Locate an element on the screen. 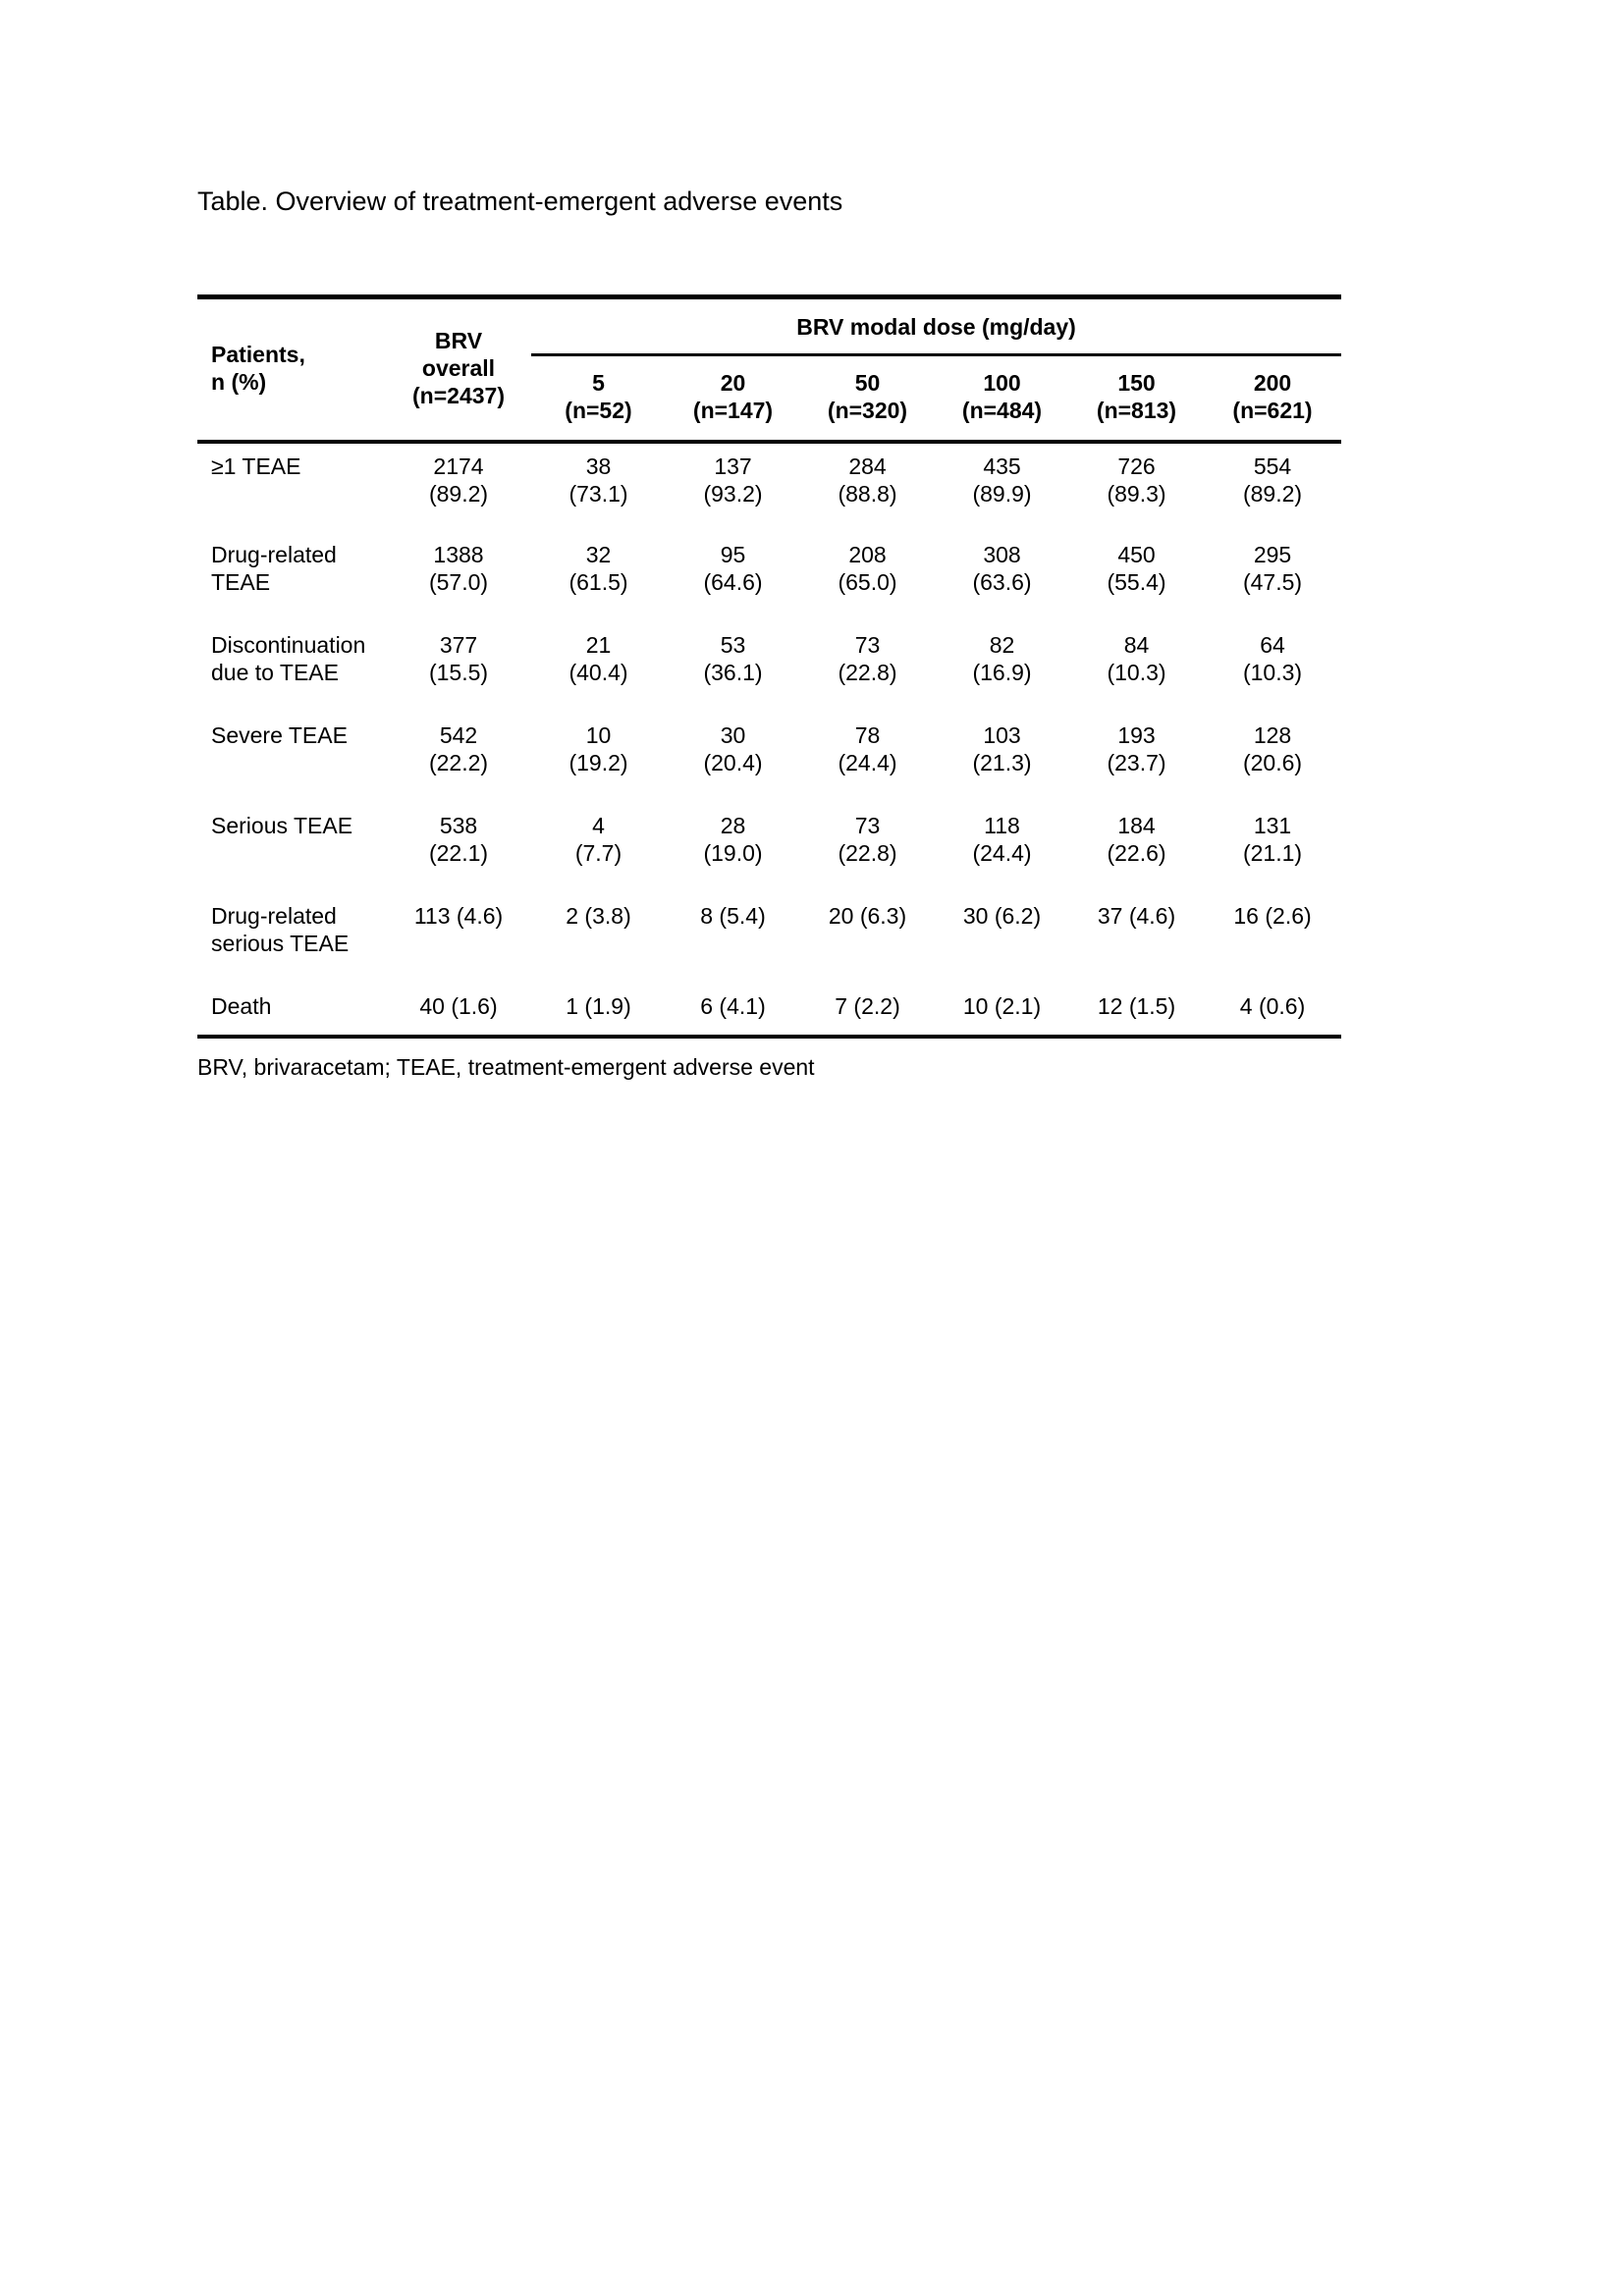 This screenshot has height=2296, width=1624. text-line: 6 (4.1) is located at coordinates (733, 1006).